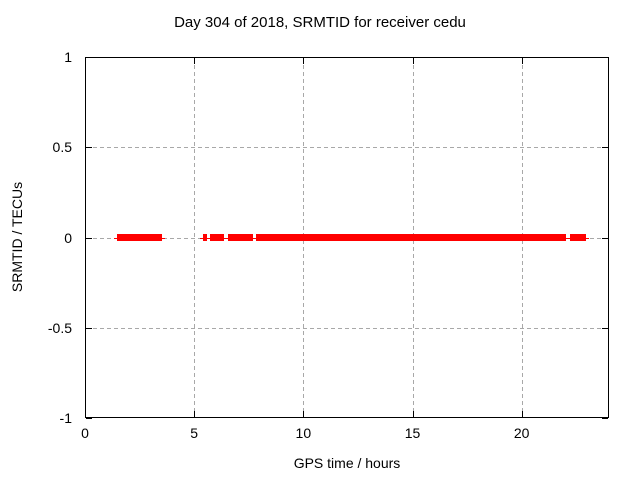  I want to click on x-tick-label: 10, so click(303, 433).